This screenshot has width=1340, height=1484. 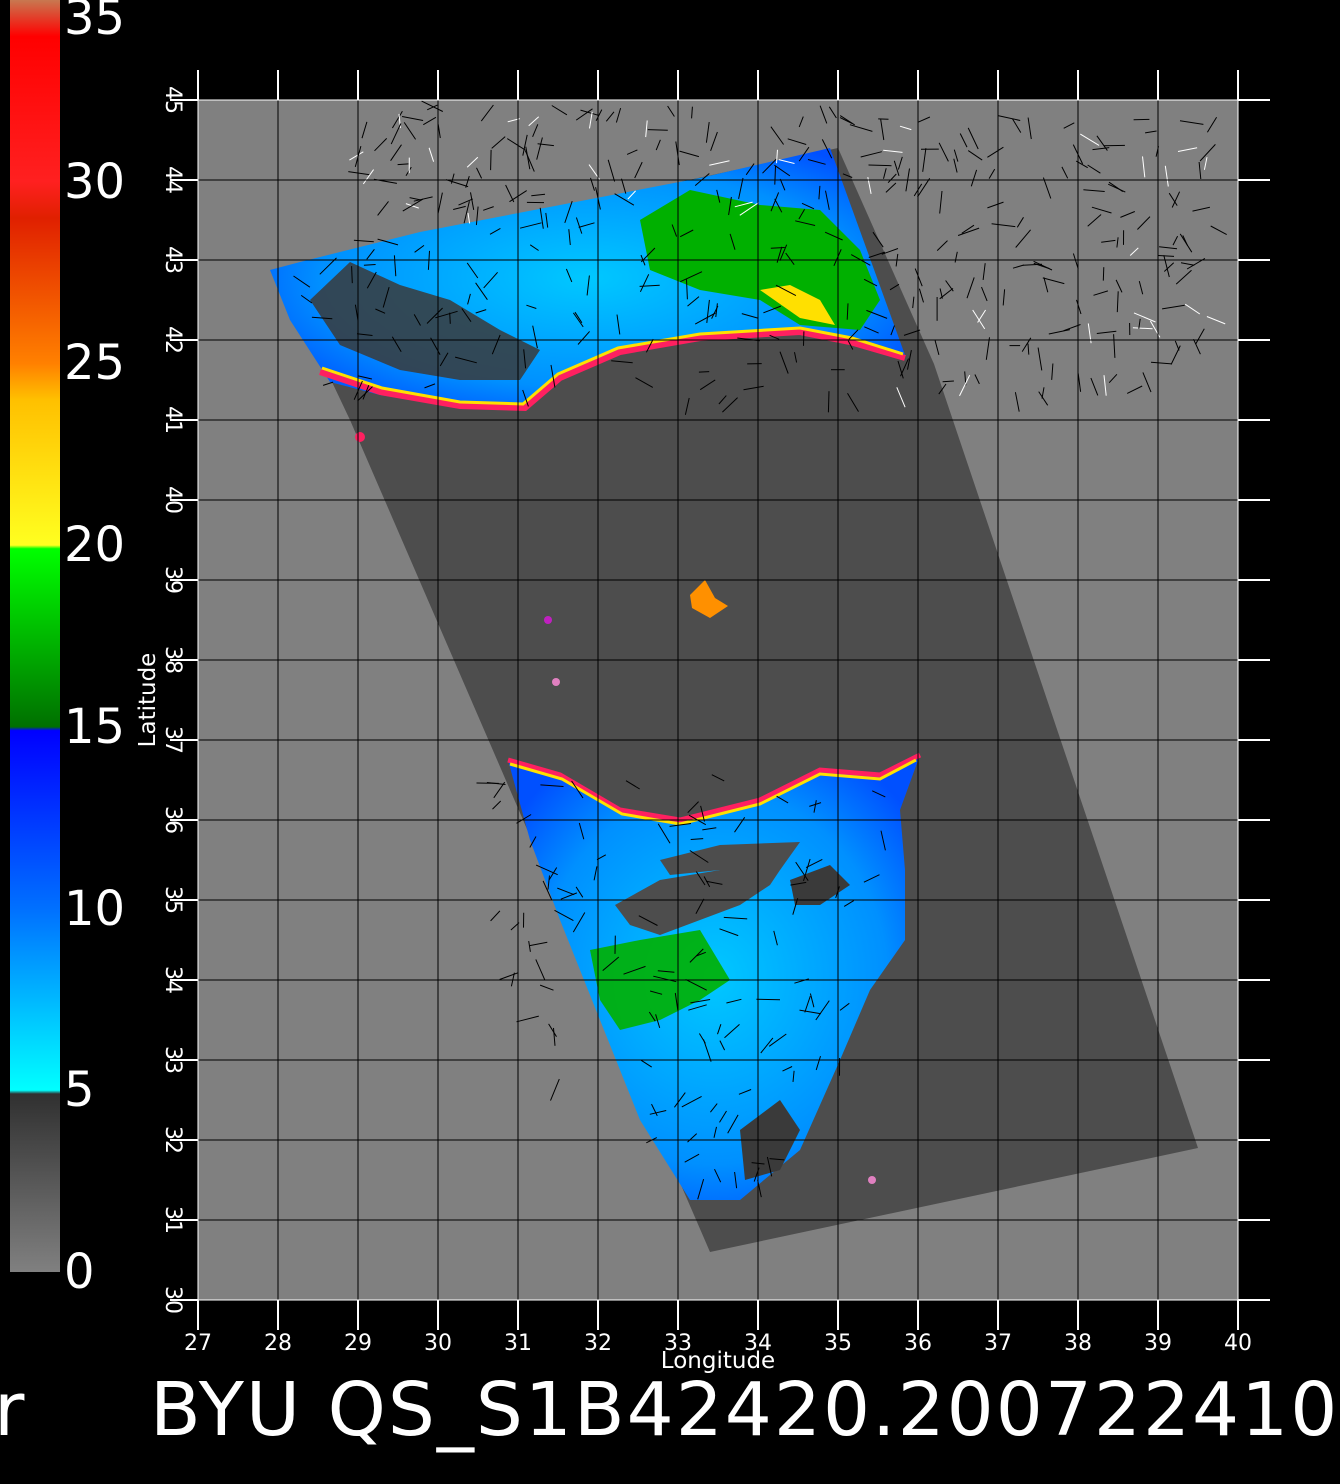 What do you see at coordinates (598, 1343) in the screenshot?
I see `x-tick-label-32: 32` at bounding box center [598, 1343].